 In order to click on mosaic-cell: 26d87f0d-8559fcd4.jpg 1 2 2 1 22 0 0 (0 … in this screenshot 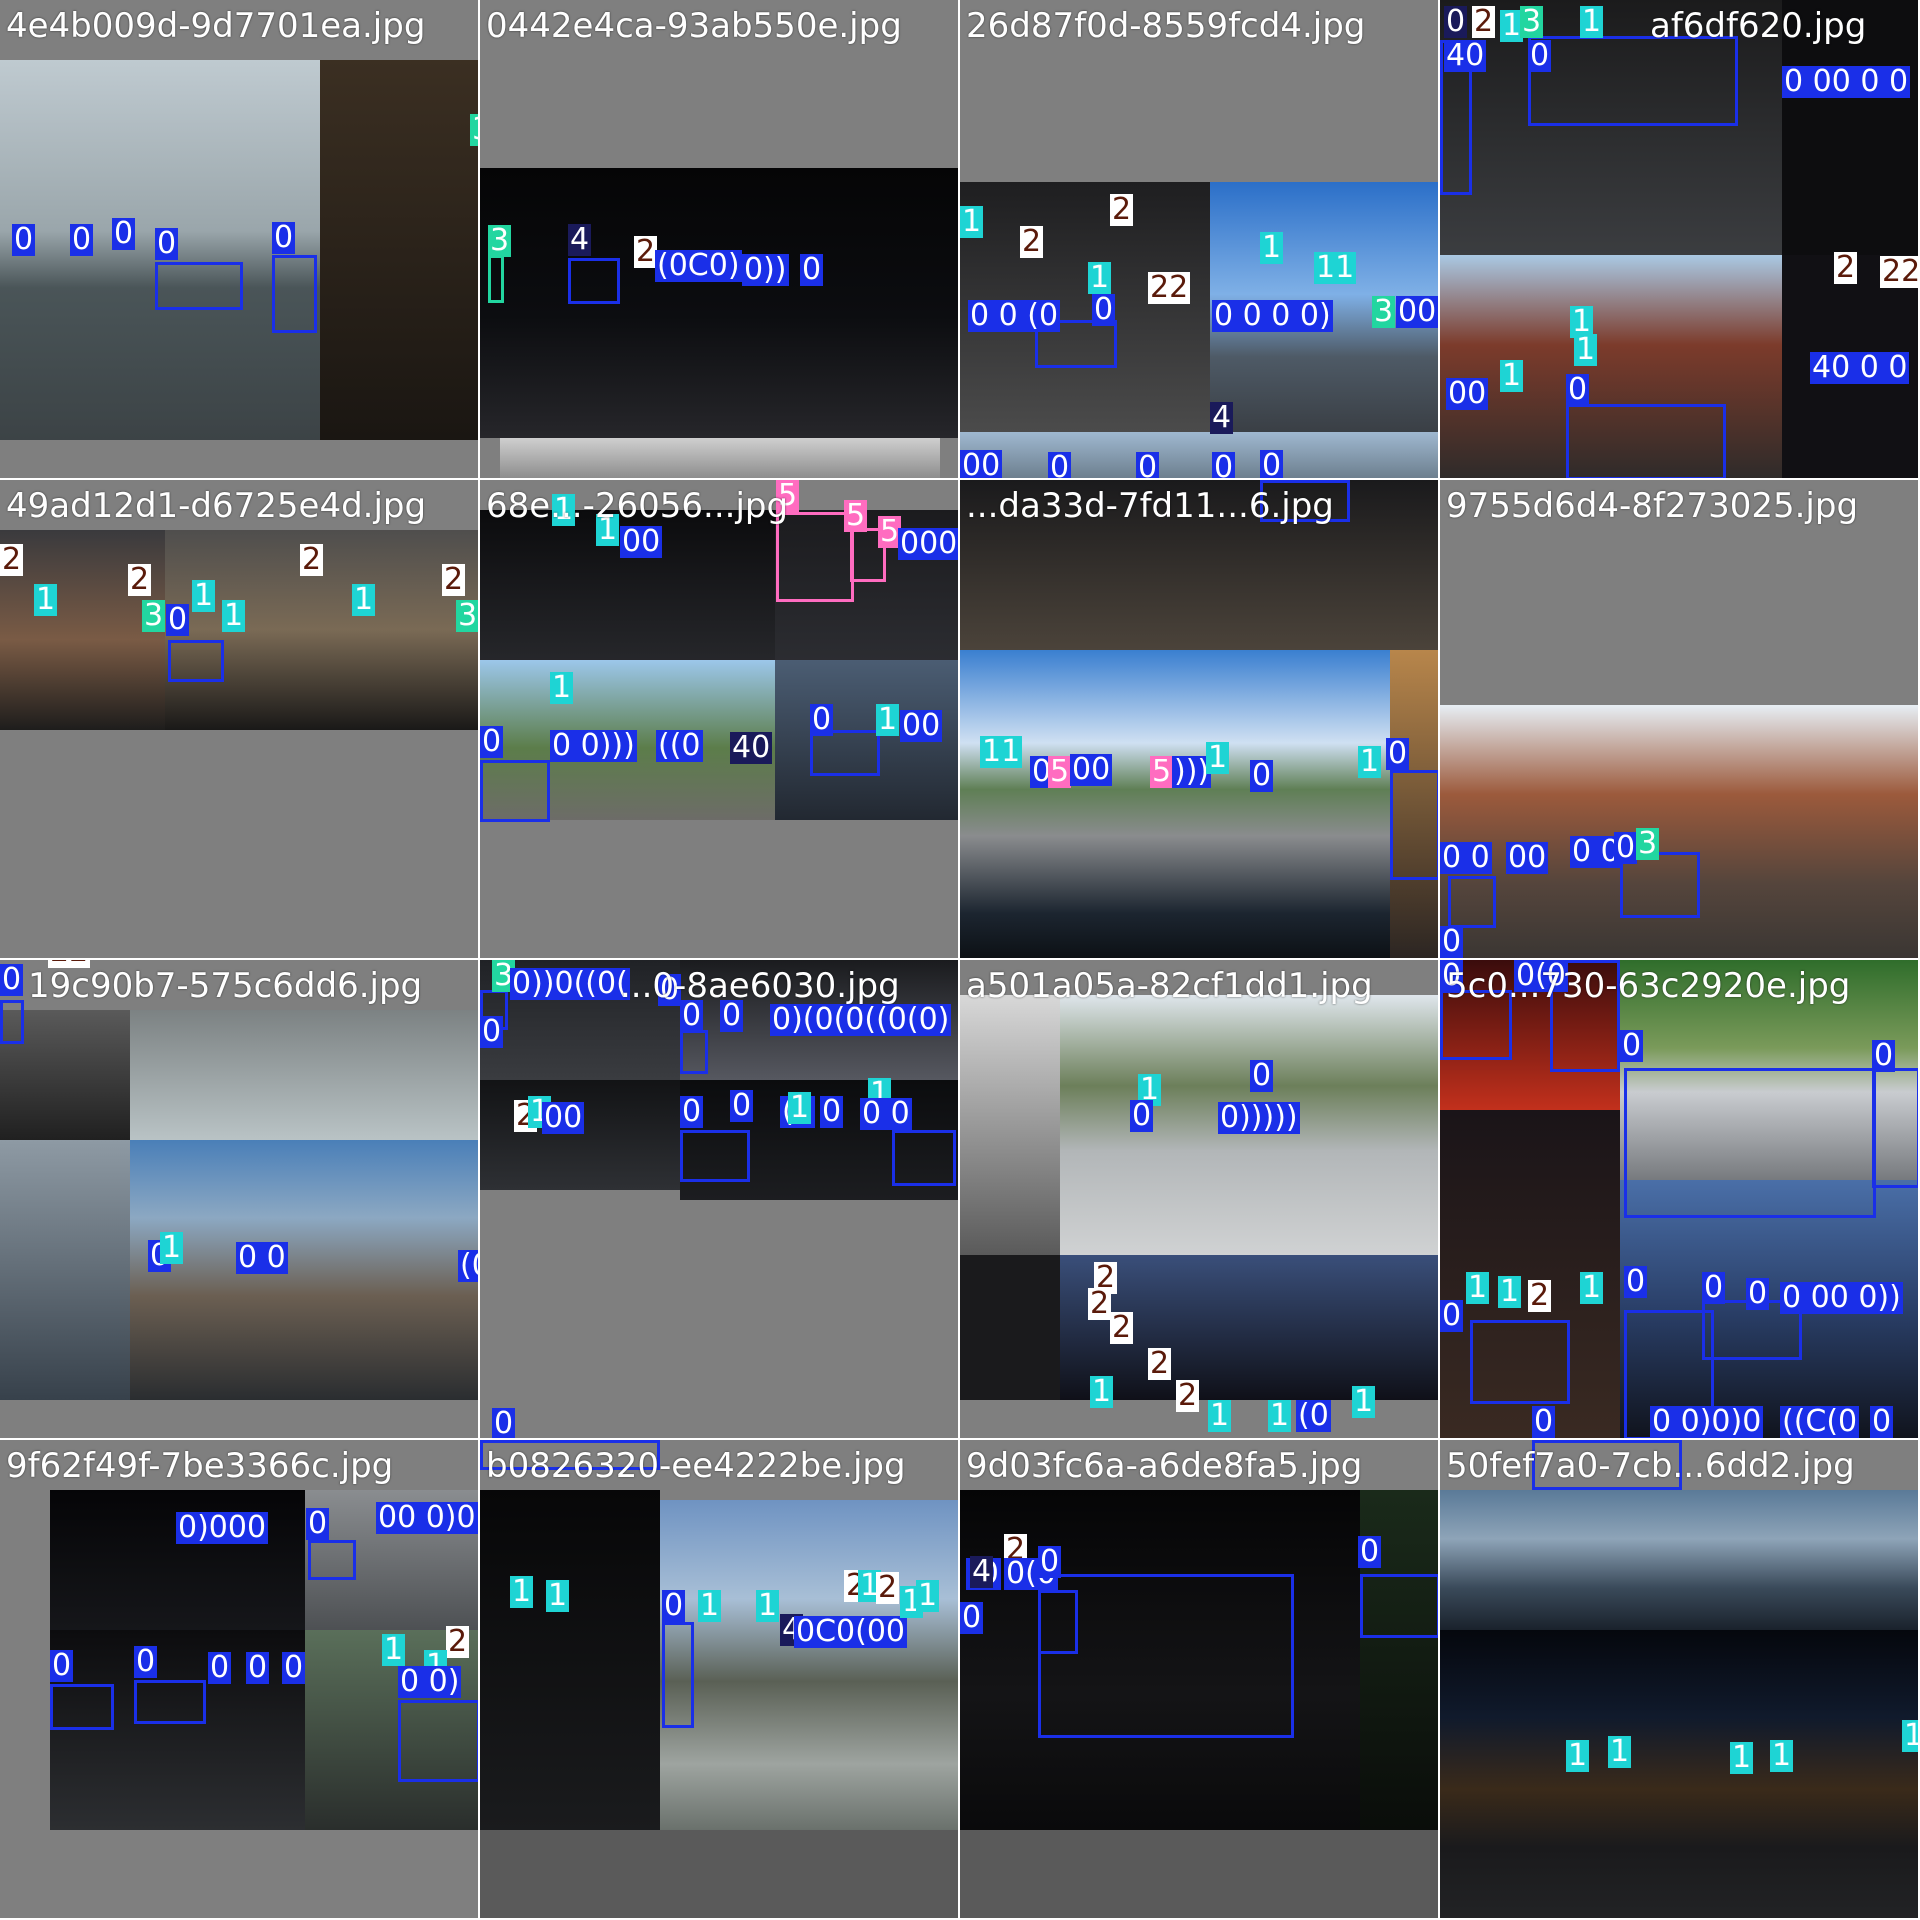, I will do `click(1200, 240)`.